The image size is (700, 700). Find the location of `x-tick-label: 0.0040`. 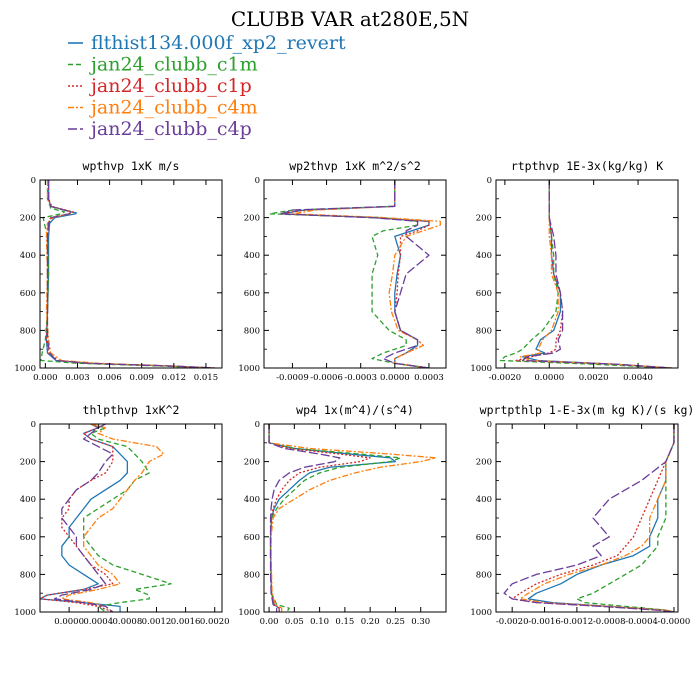

x-tick-label: 0.0040 is located at coordinates (638, 378).